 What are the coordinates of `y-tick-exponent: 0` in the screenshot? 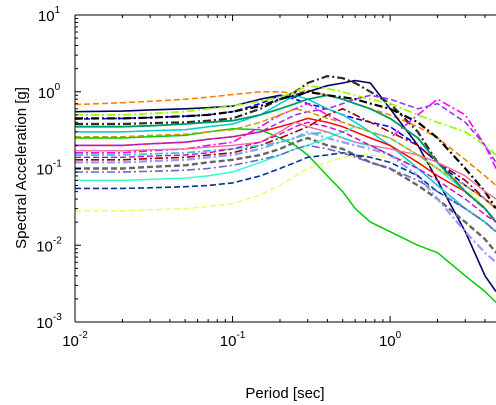 It's located at (58, 87).